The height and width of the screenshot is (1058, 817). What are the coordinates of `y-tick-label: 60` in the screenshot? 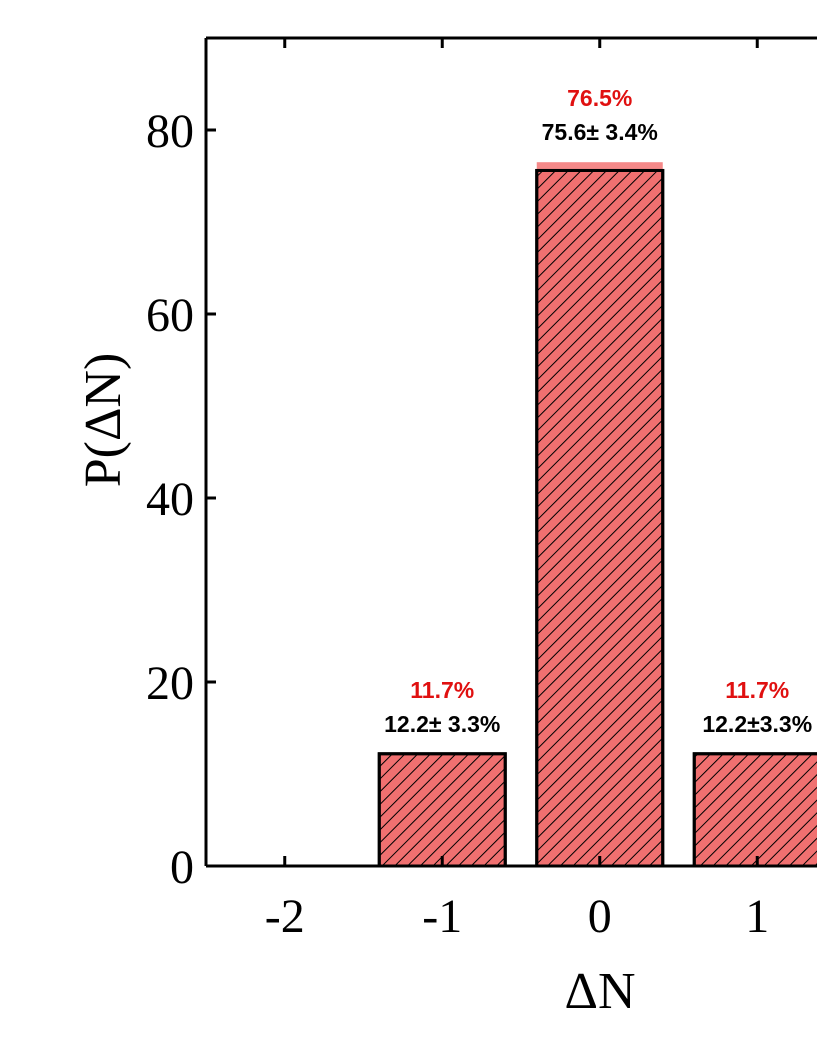 It's located at (170, 315).